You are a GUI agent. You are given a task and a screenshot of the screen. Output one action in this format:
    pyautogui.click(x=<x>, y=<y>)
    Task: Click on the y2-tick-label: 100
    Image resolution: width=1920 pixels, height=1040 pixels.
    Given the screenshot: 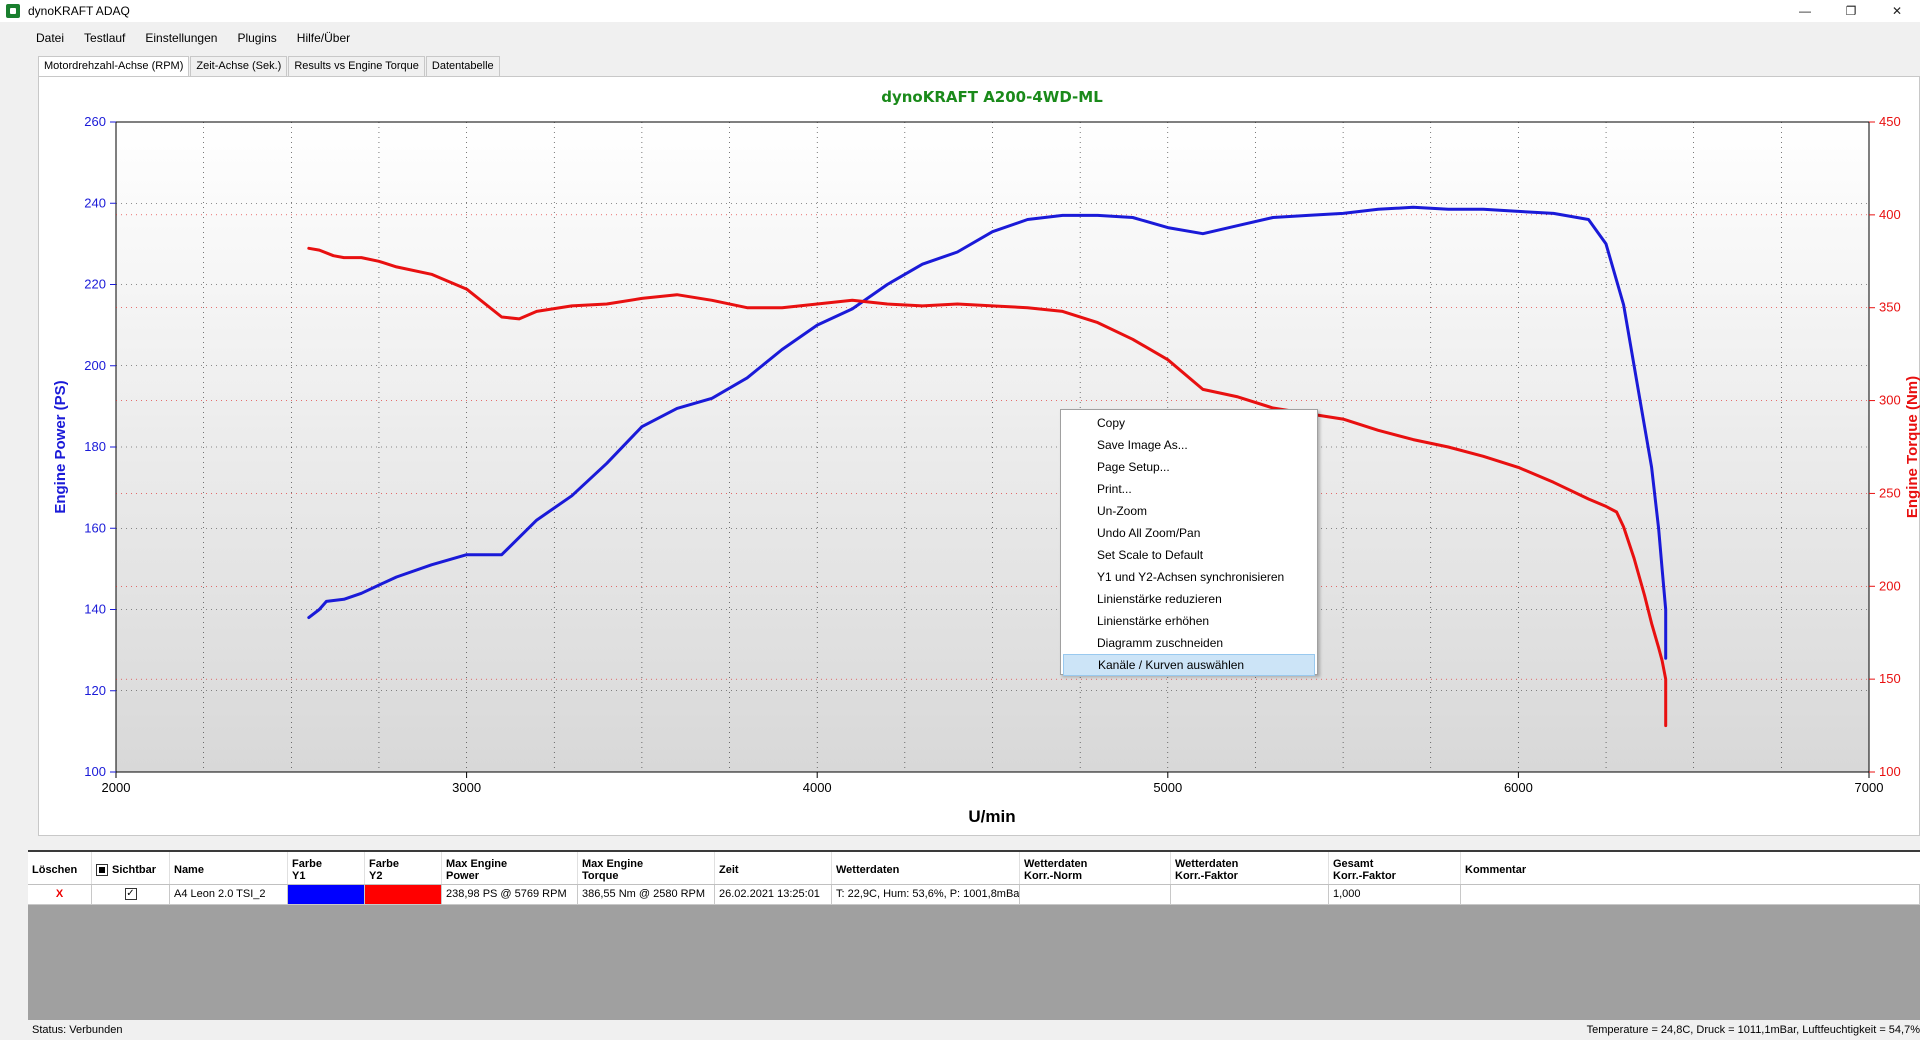 What is the action you would take?
    pyautogui.click(x=1890, y=771)
    